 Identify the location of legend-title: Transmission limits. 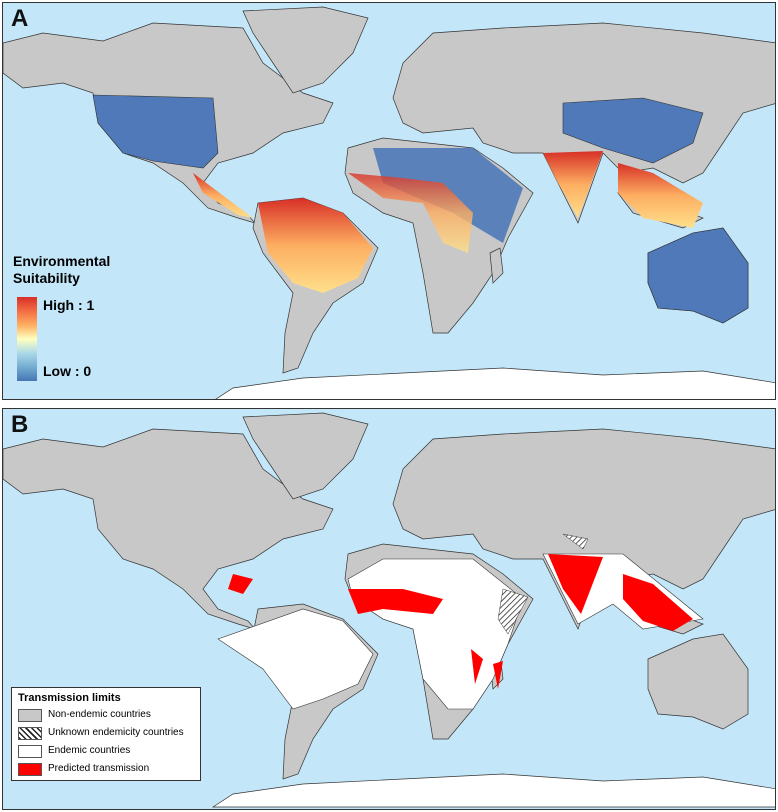
(69, 698).